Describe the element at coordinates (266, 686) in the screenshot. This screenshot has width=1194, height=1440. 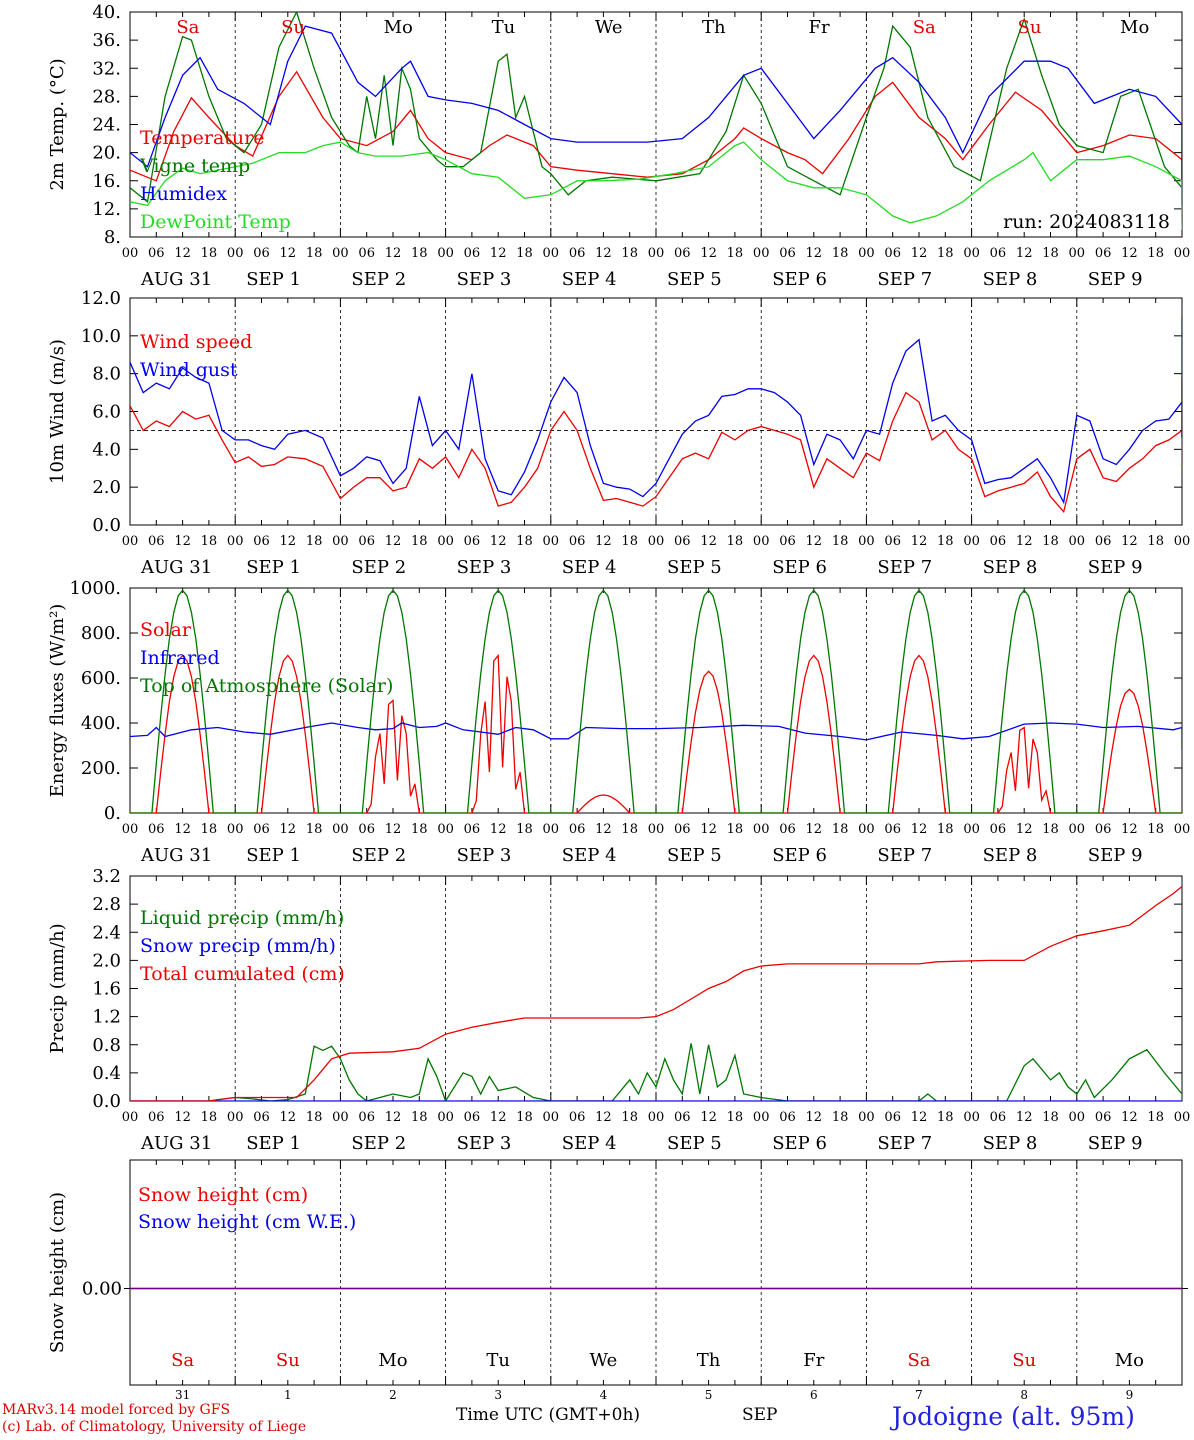
I see `legend-entry: Top of Atmosphere (Solar)` at that location.